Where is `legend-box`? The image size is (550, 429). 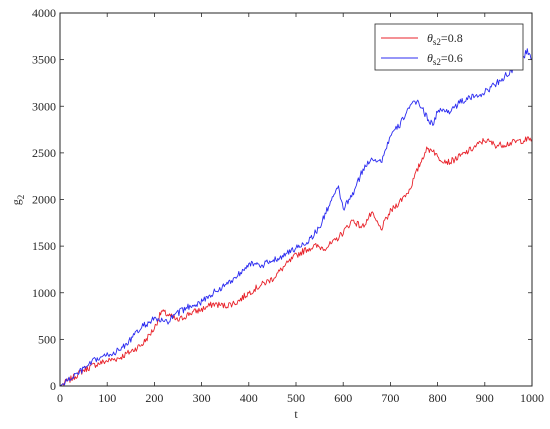 legend-box is located at coordinates (449, 47).